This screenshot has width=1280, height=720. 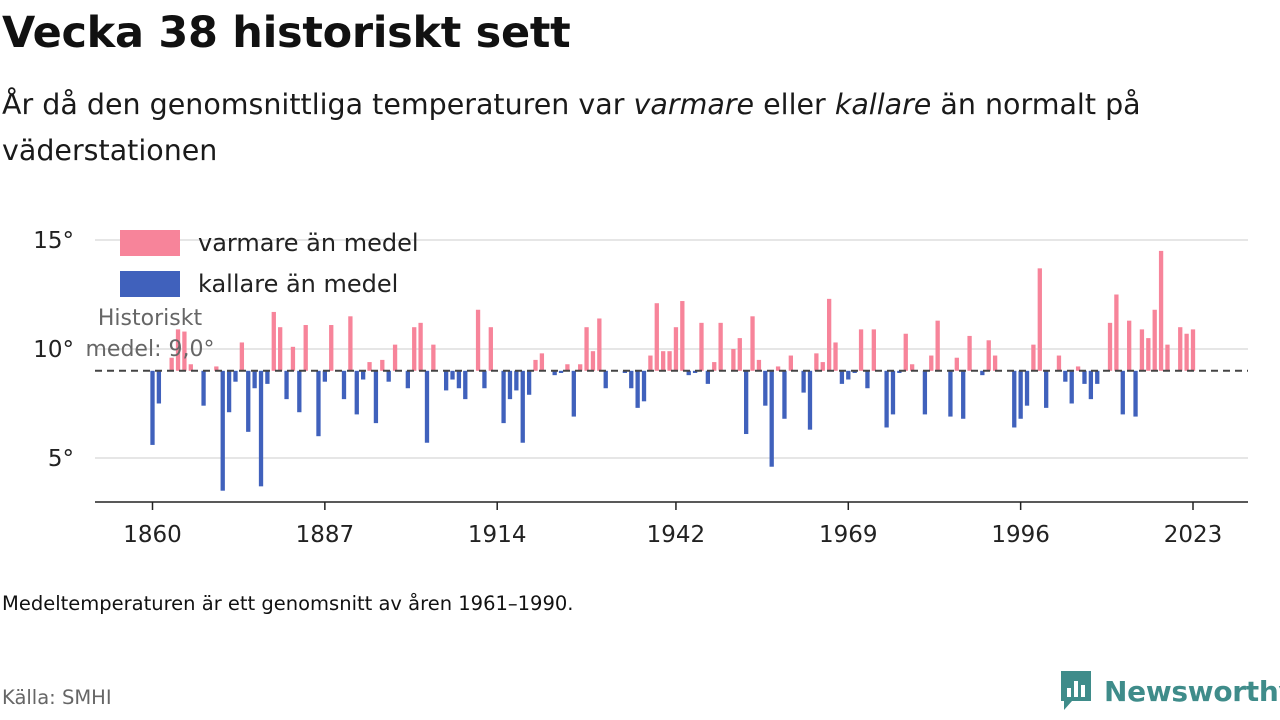 What do you see at coordinates (1020, 535) in the screenshot?
I see `x-tick-label: 1996` at bounding box center [1020, 535].